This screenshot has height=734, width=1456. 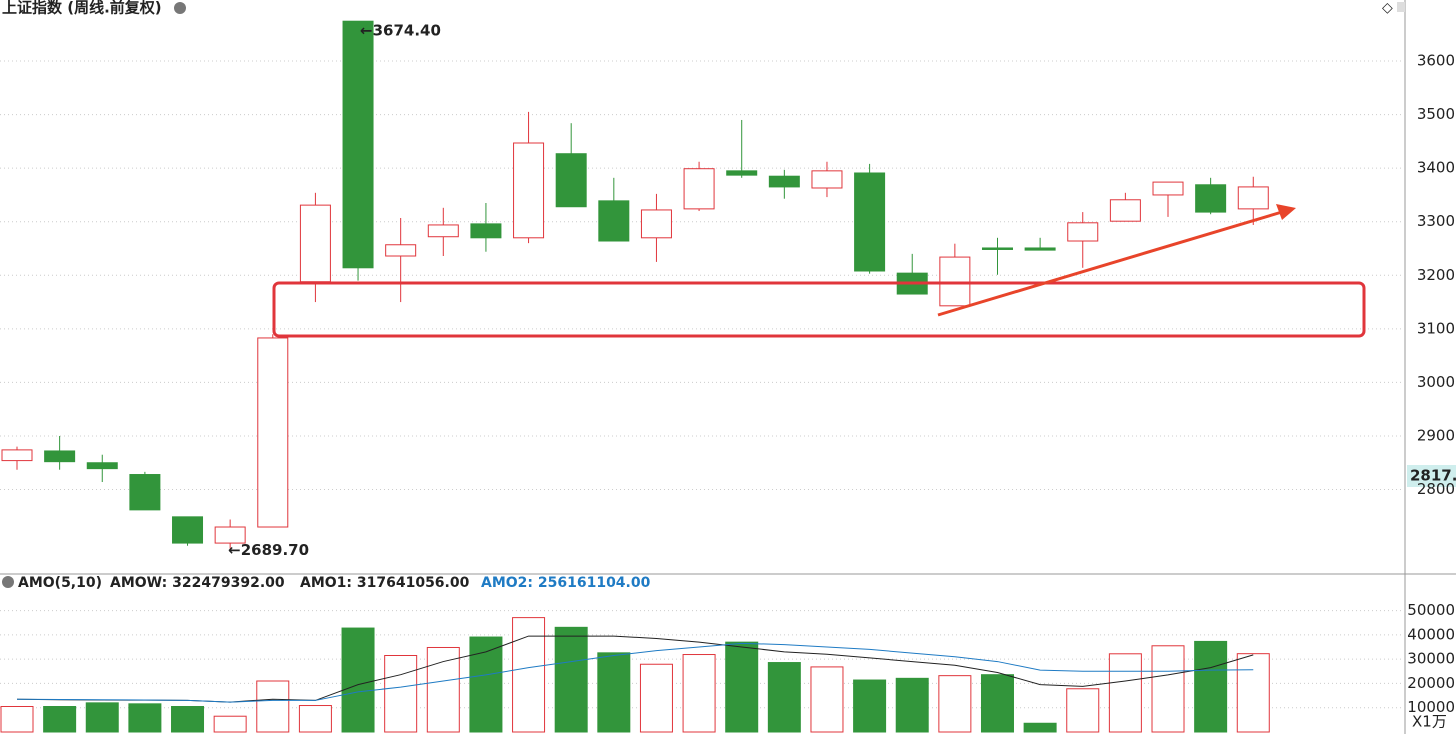 What do you see at coordinates (400, 31) in the screenshot?
I see `high-annotation: ←3674.40` at bounding box center [400, 31].